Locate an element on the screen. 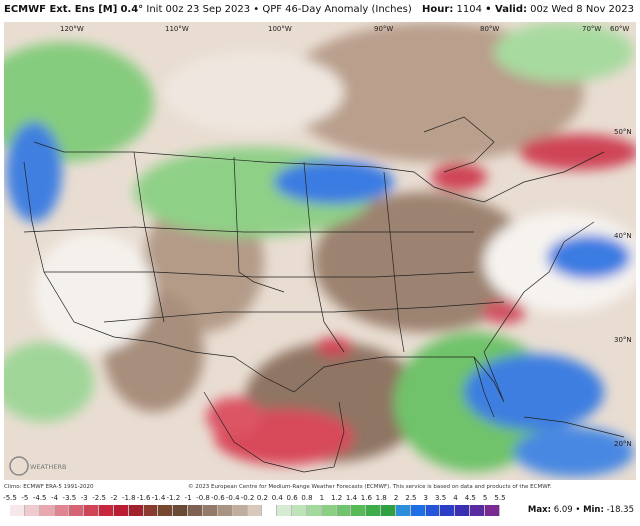 The width and height of the screenshot is (640, 526). colorbar-label: 0.6 is located at coordinates (292, 498).